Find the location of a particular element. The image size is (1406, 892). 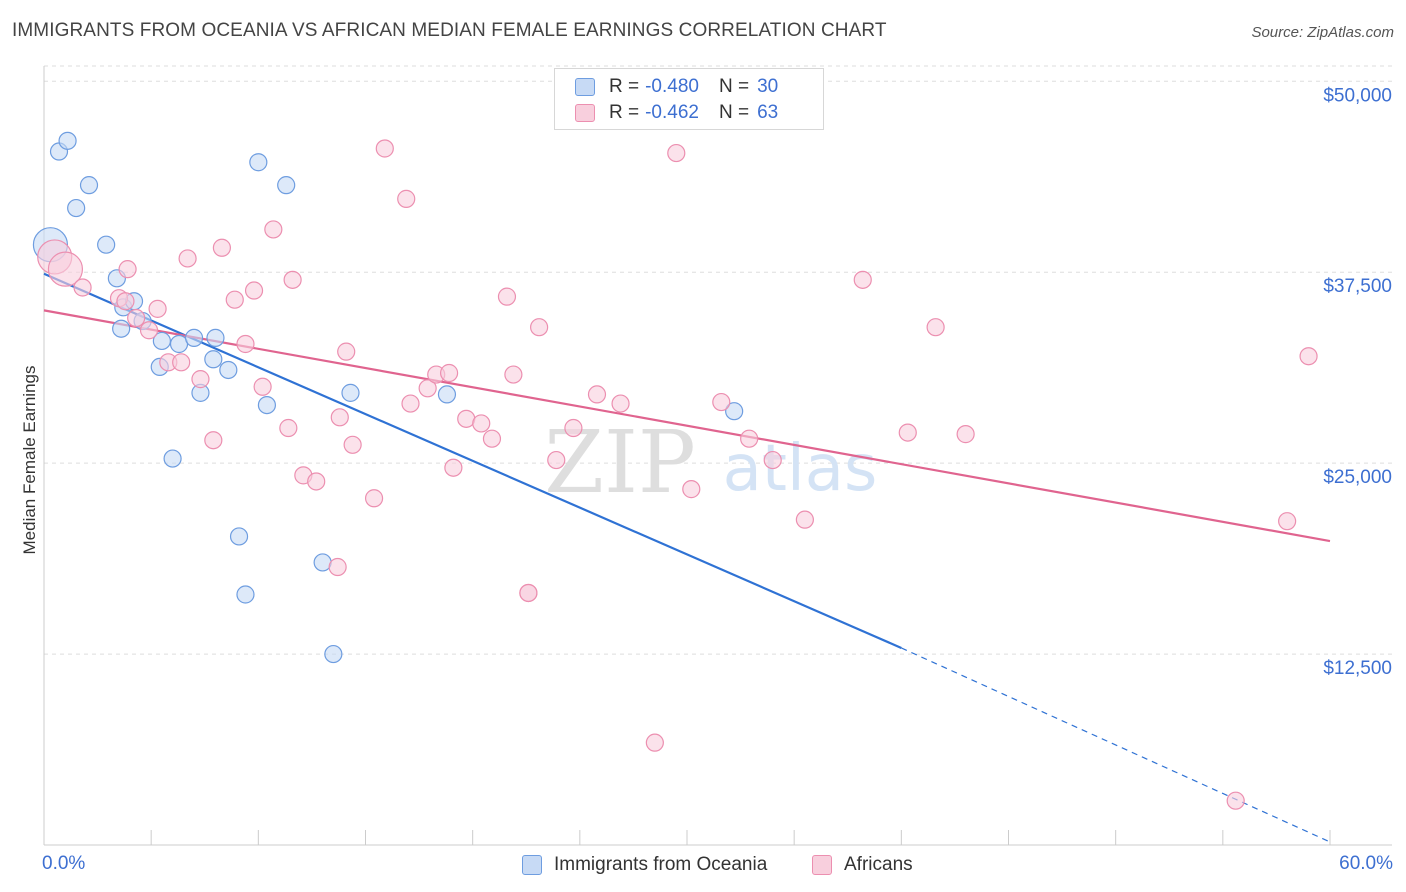

legend-swatch-blue is located at coordinates (585, 87).